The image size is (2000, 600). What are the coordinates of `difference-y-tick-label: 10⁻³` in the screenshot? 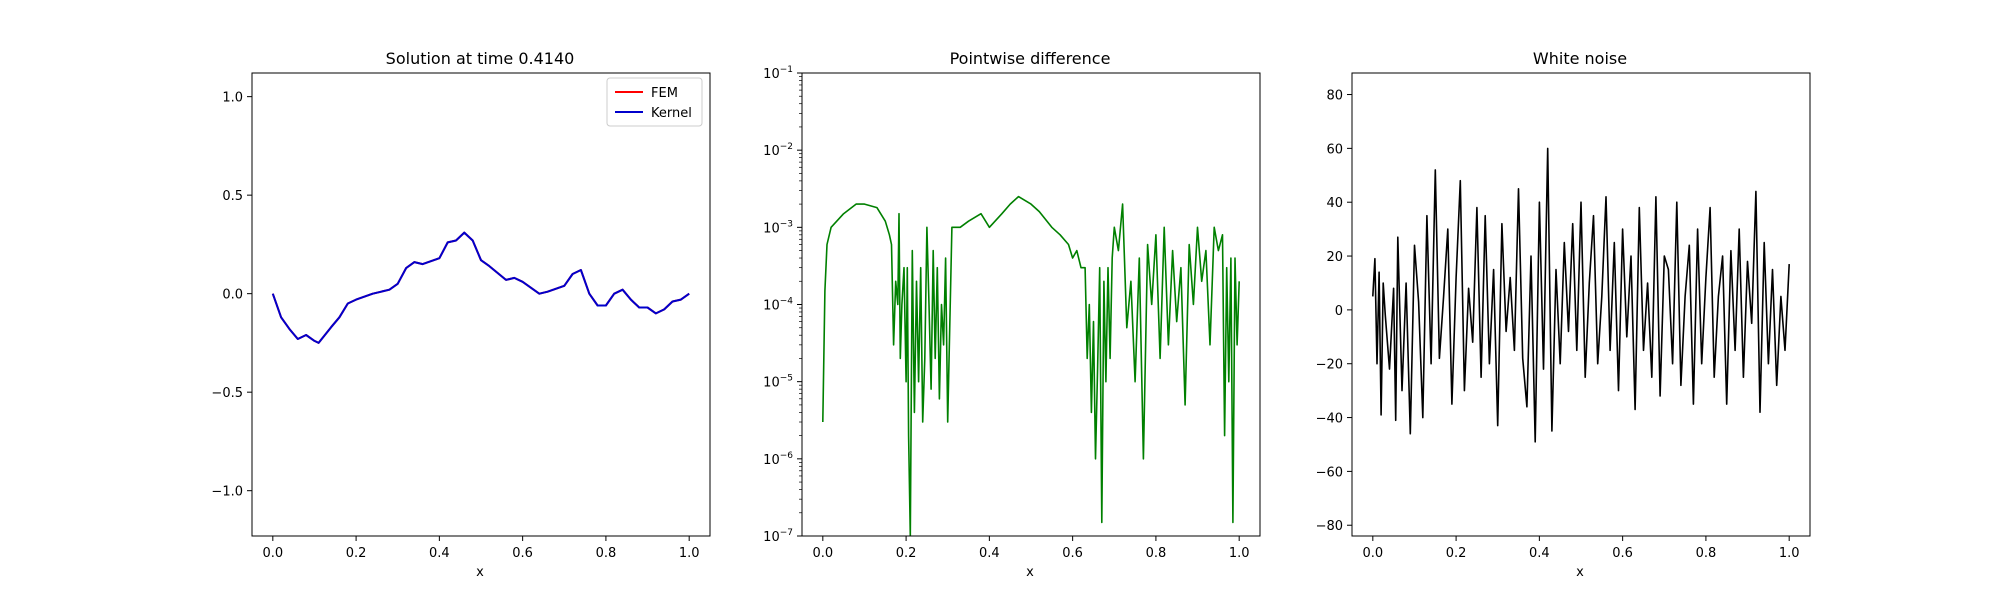 It's located at (778, 227).